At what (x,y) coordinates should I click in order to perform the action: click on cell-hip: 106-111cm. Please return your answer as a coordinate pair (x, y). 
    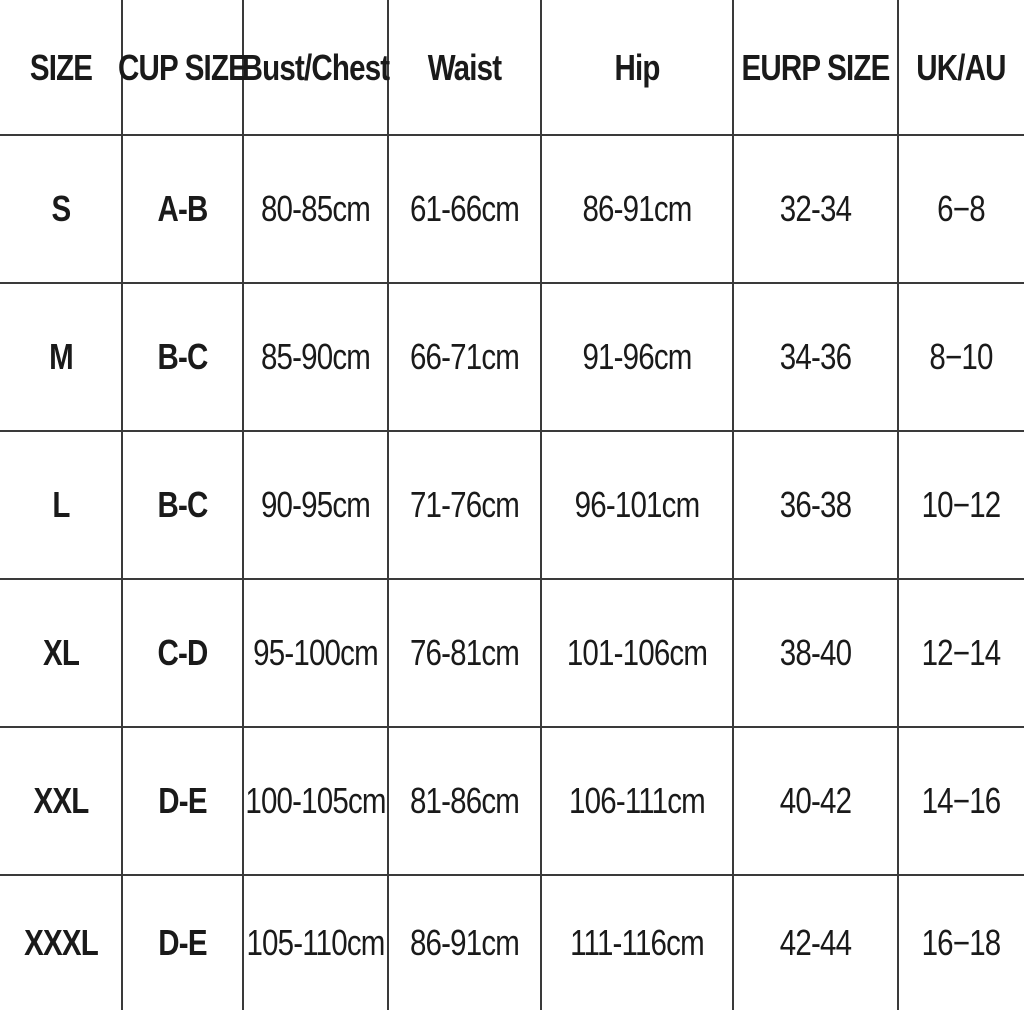
    Looking at the image, I should click on (637, 800).